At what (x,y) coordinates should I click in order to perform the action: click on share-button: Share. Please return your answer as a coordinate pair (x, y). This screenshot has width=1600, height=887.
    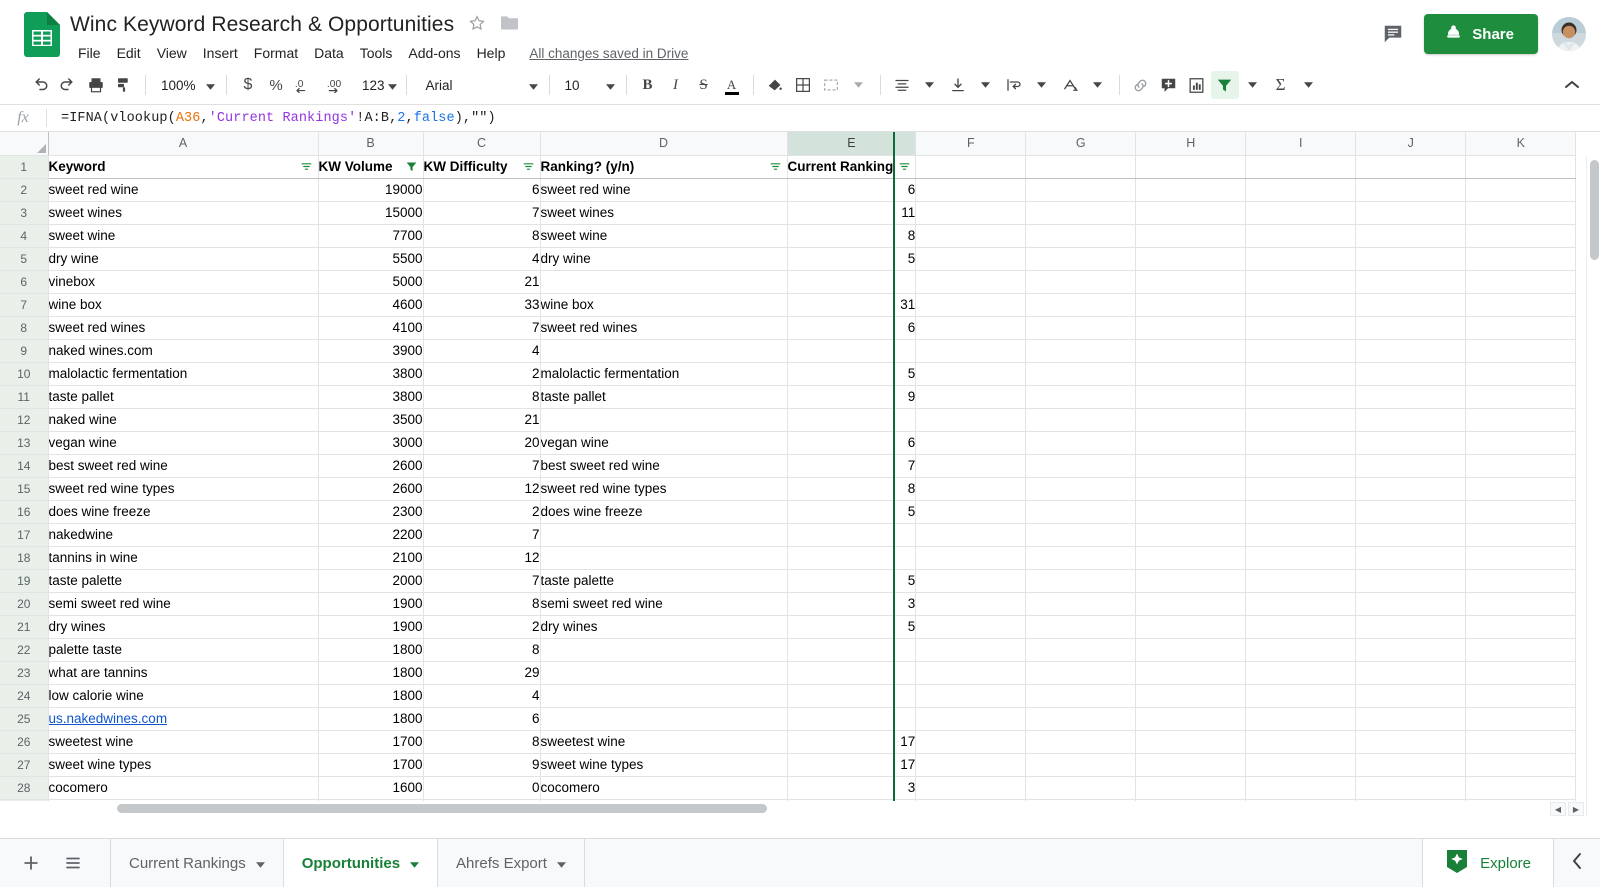
    Looking at the image, I should click on (1481, 34).